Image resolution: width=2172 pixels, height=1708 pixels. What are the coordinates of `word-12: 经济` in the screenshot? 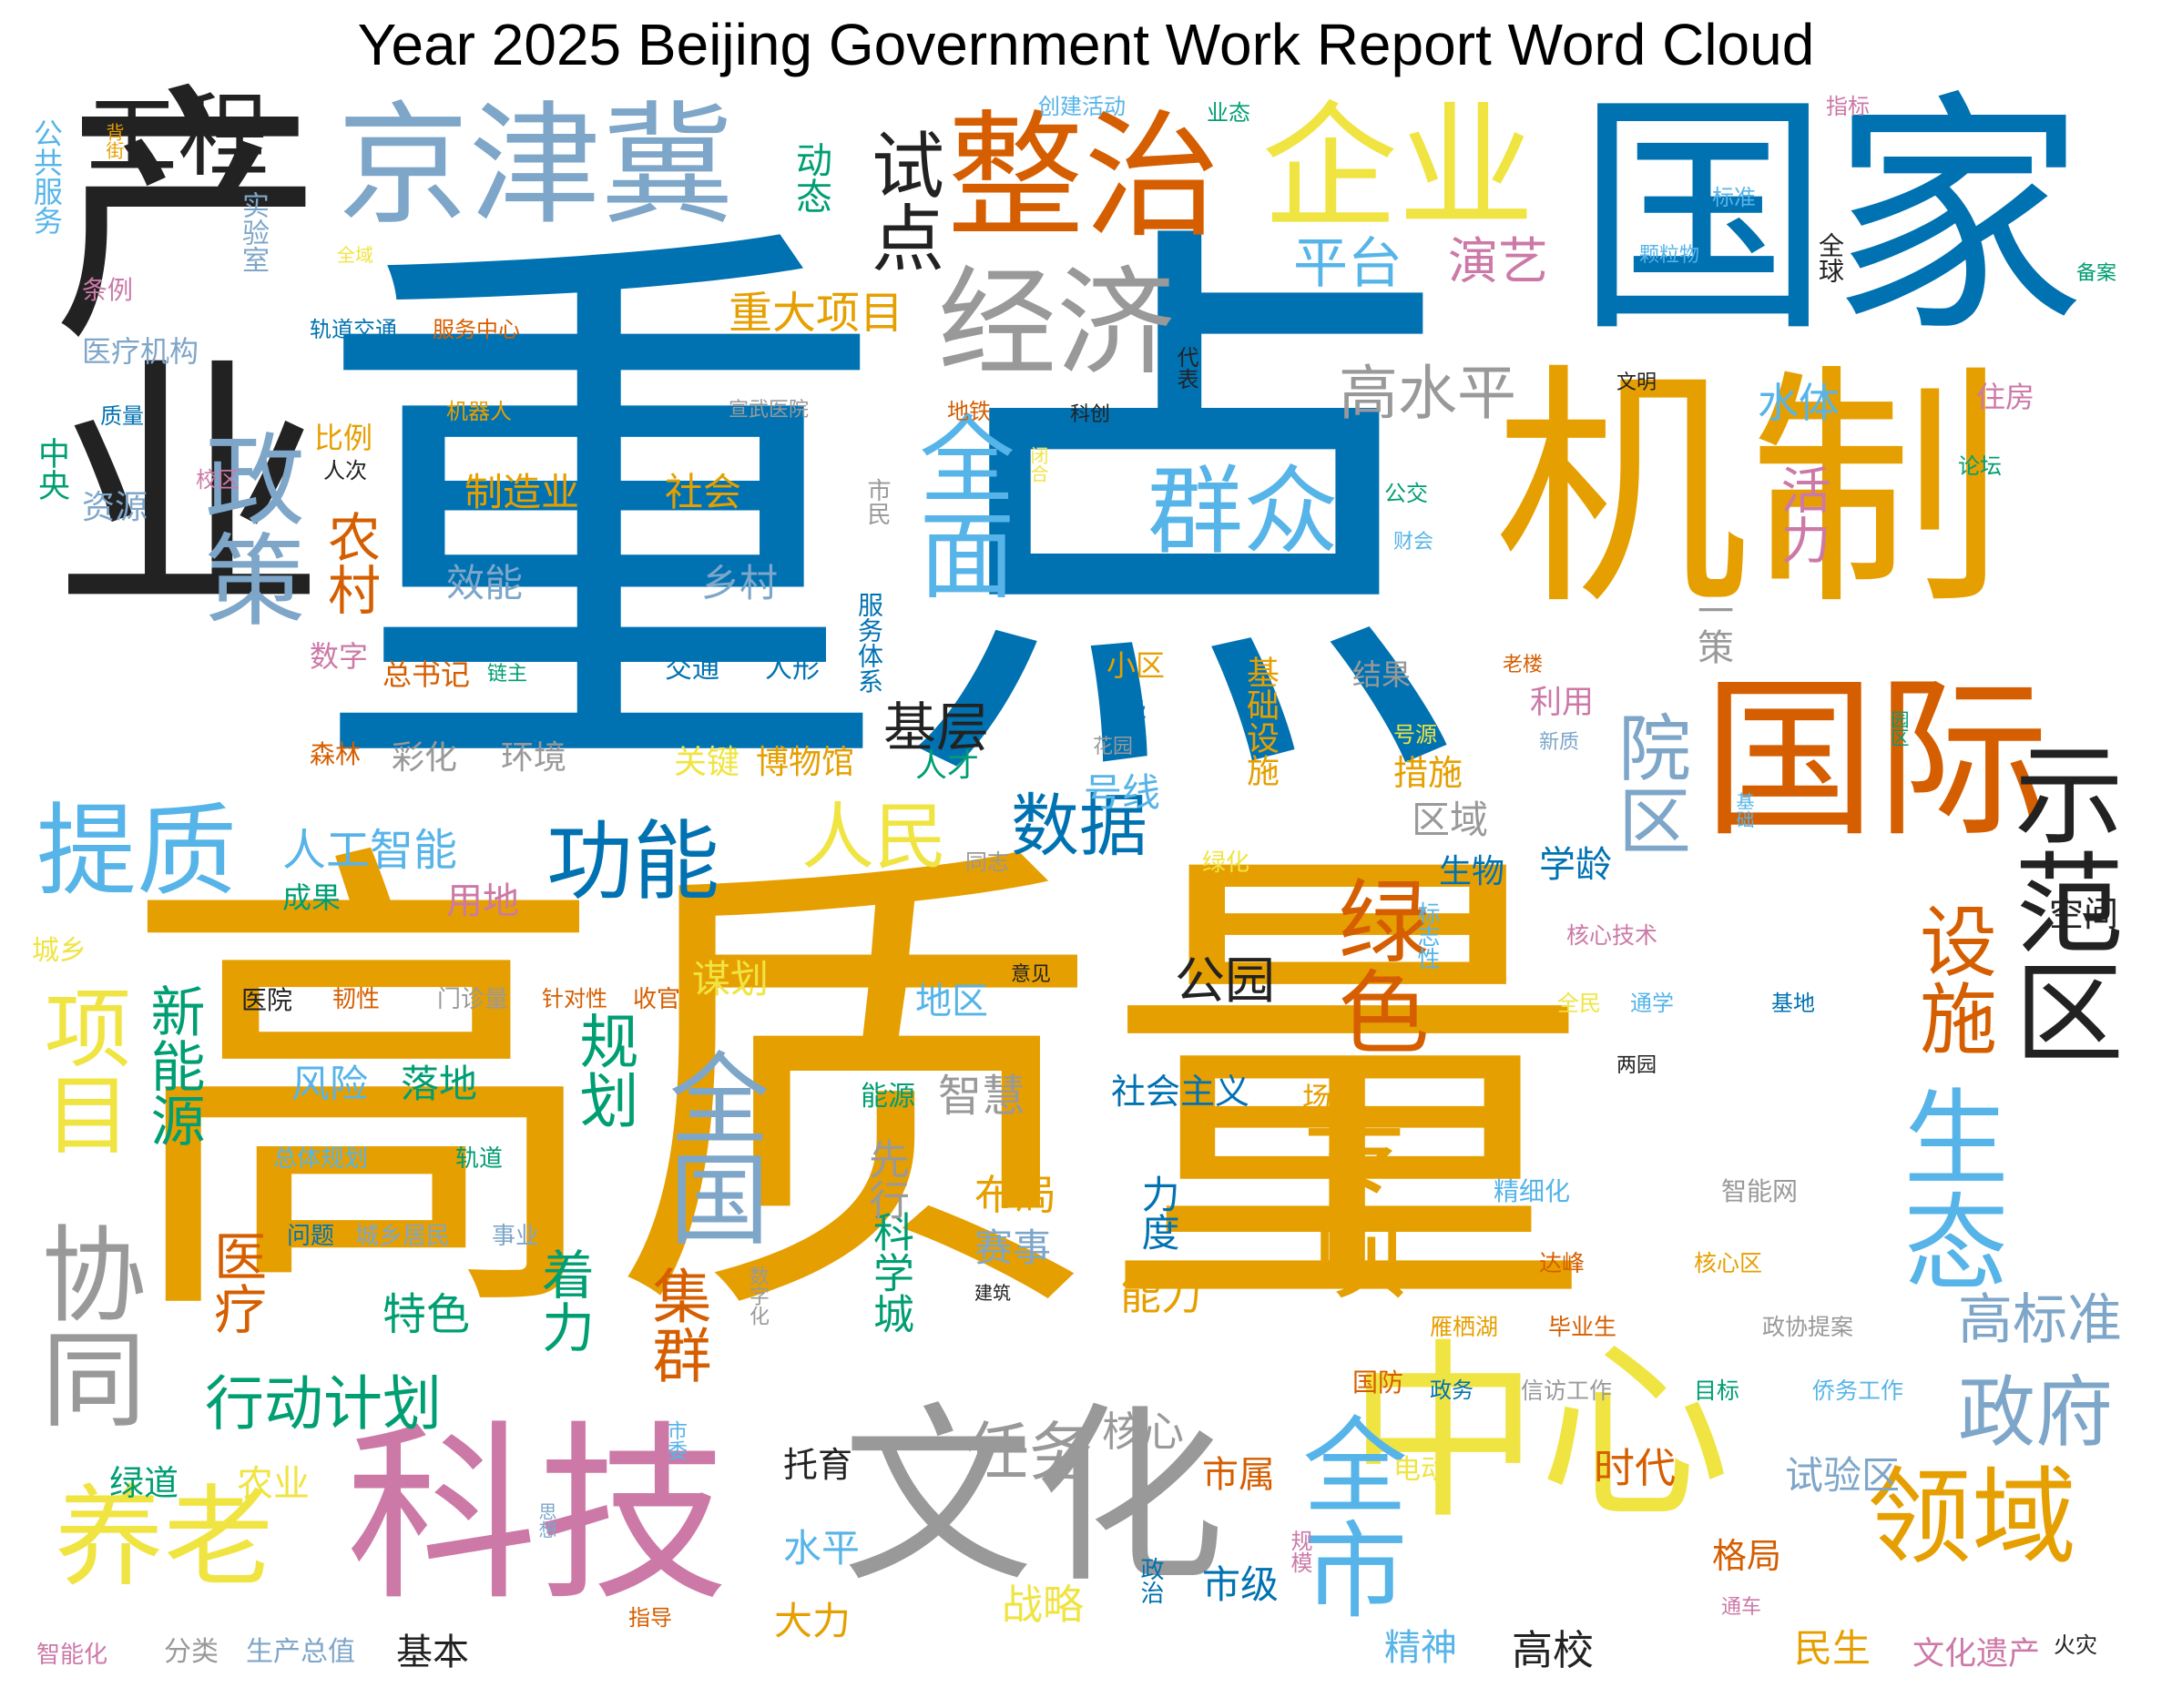 It's located at (1057, 323).